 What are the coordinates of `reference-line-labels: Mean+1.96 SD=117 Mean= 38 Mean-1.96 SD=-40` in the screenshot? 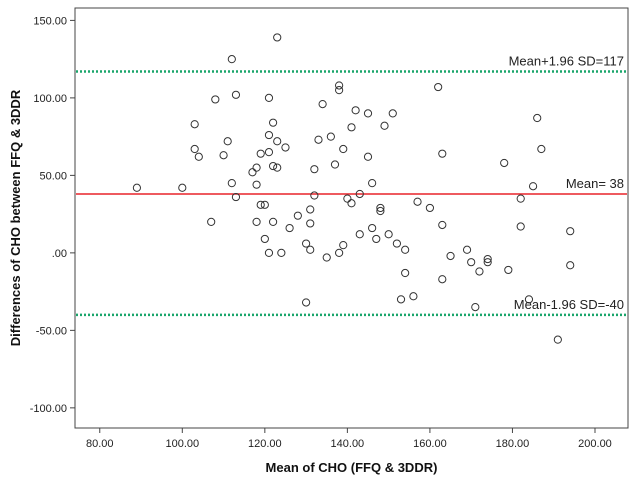 It's located at (566, 183).